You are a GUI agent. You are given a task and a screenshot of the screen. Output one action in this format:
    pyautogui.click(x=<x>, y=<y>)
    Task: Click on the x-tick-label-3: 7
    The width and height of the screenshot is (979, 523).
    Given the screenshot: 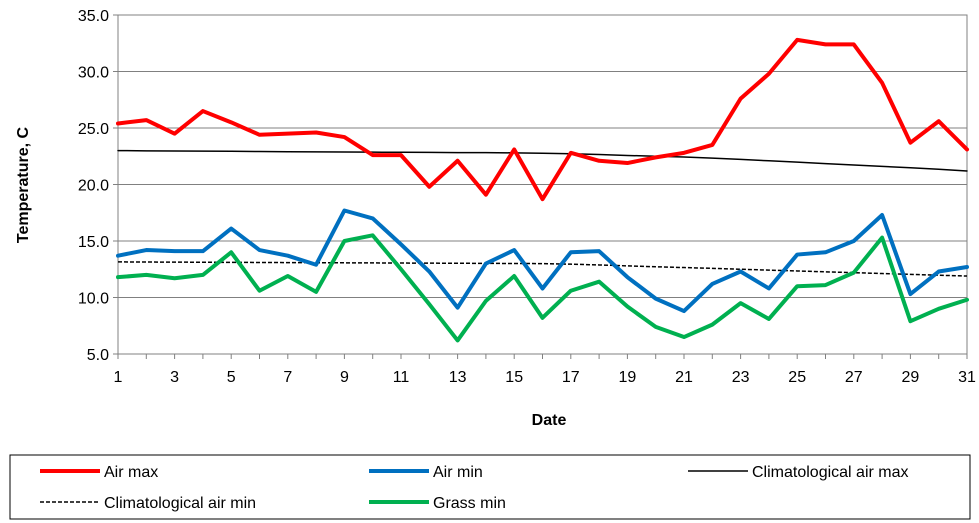 What is the action you would take?
    pyautogui.click(x=287, y=377)
    